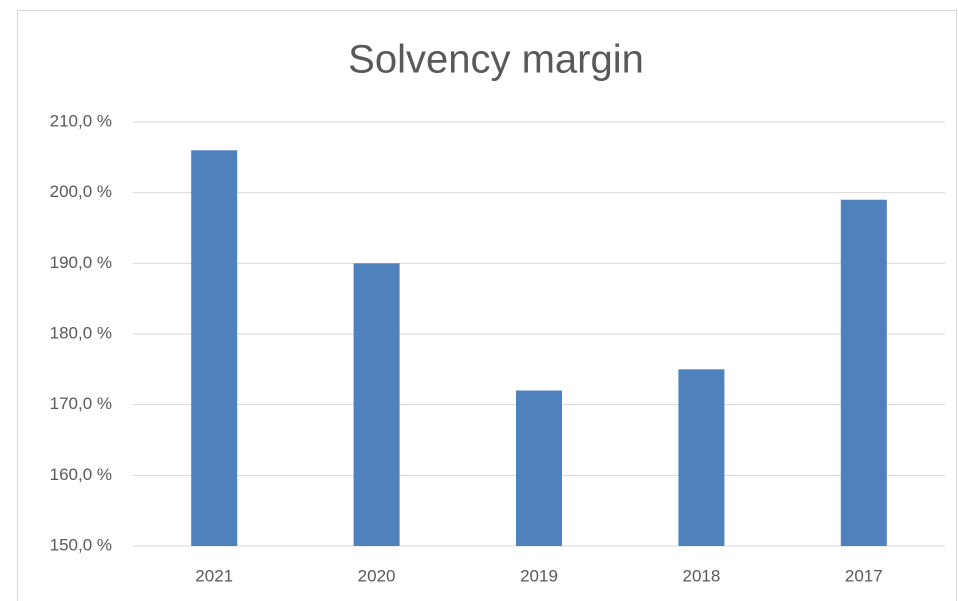 Image resolution: width=958 pixels, height=601 pixels. What do you see at coordinates (81, 332) in the screenshot?
I see `y-tick-label: 180,0 %` at bounding box center [81, 332].